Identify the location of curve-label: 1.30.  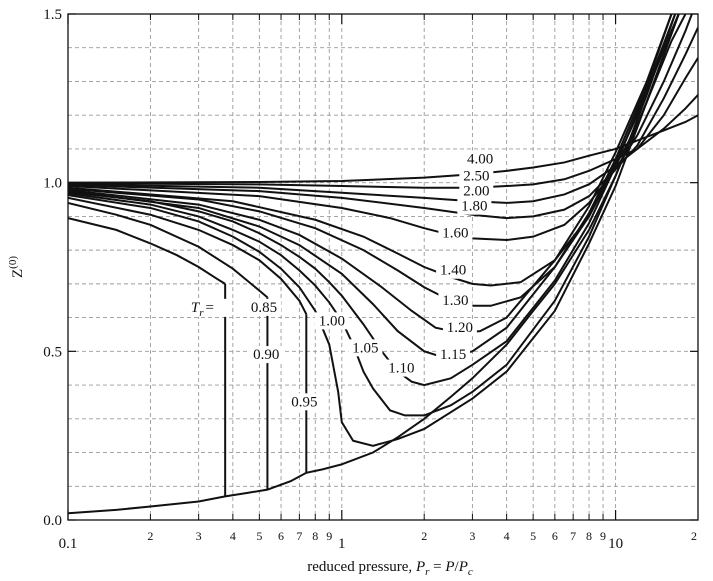
(455, 301).